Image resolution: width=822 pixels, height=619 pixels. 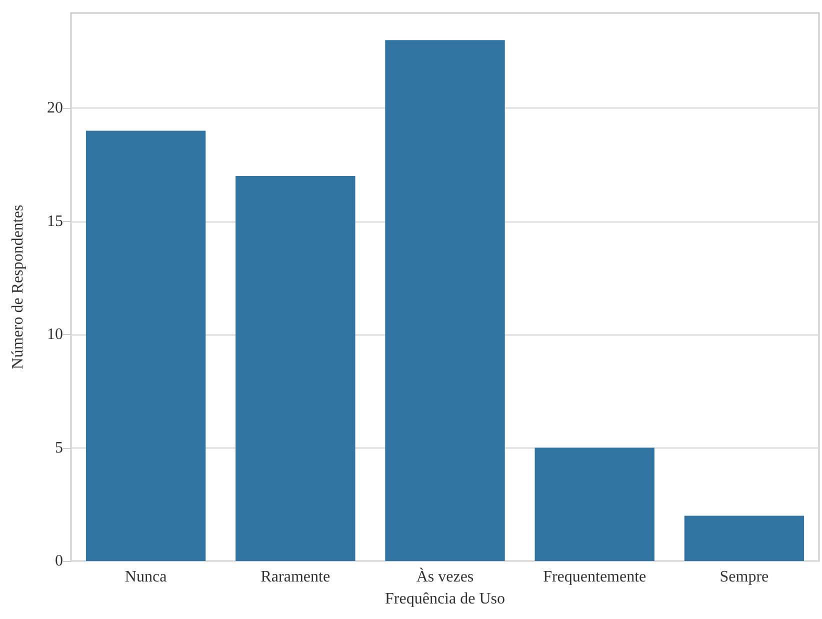 I want to click on x-tick-label: Às vezes, so click(x=445, y=577).